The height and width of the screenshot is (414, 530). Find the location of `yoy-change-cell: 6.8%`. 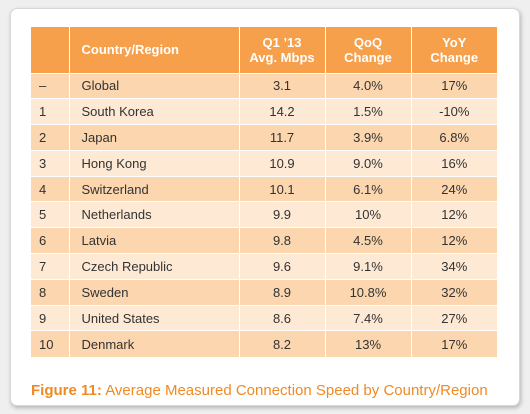

yoy-change-cell: 6.8% is located at coordinates (454, 137).